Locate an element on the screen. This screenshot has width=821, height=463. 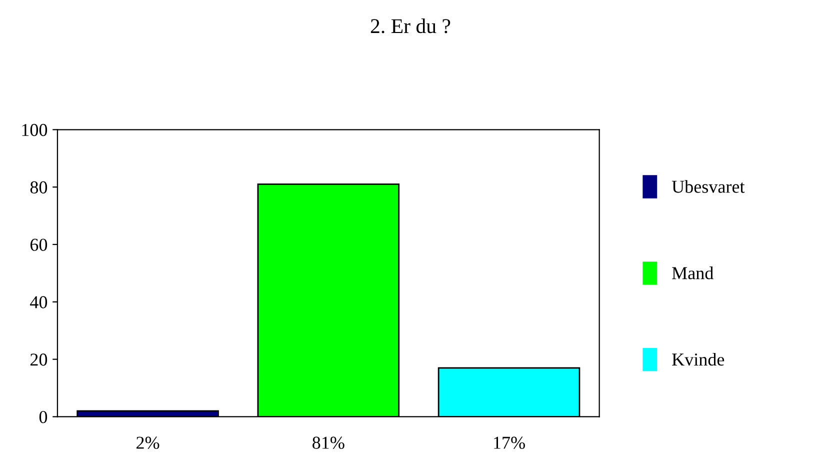
legend-label: Kvinde is located at coordinates (698, 359).